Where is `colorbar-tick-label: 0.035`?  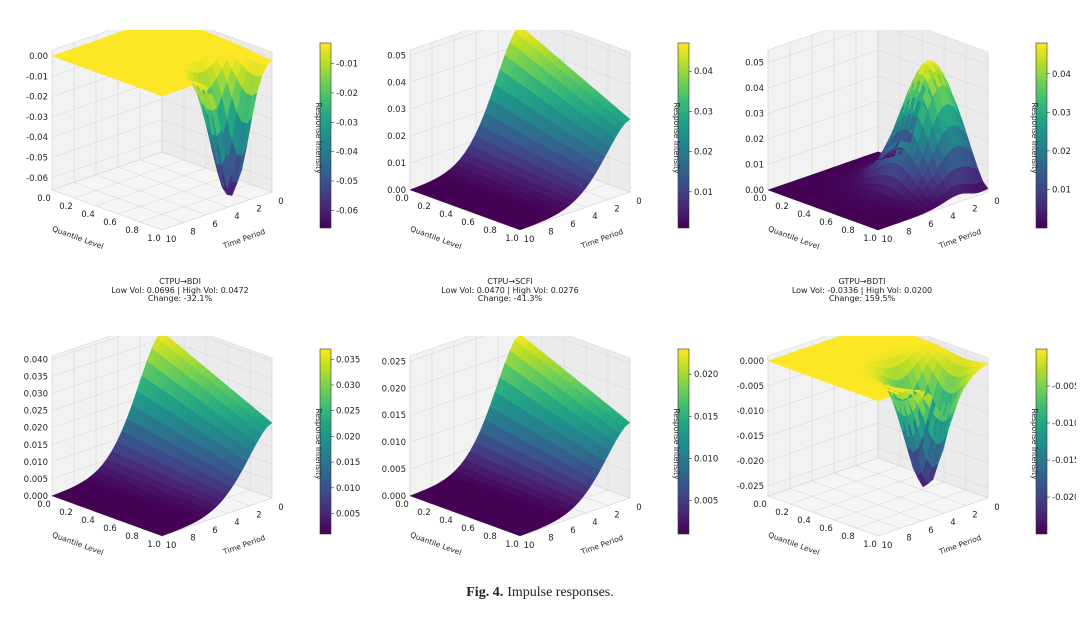
colorbar-tick-label: 0.035 is located at coordinates (348, 360).